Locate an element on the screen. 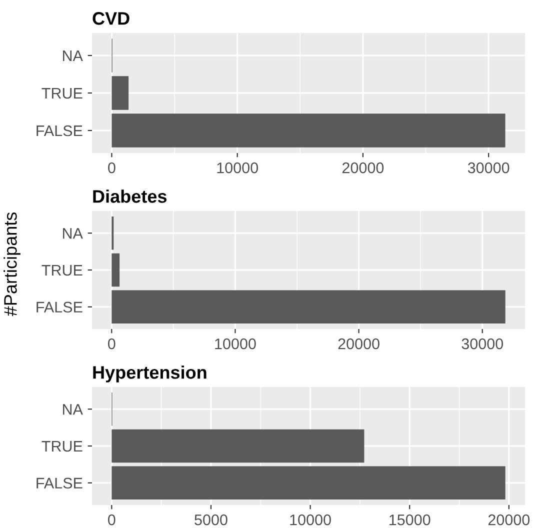 The height and width of the screenshot is (528, 536). x-tick-label: 5000 is located at coordinates (211, 520).